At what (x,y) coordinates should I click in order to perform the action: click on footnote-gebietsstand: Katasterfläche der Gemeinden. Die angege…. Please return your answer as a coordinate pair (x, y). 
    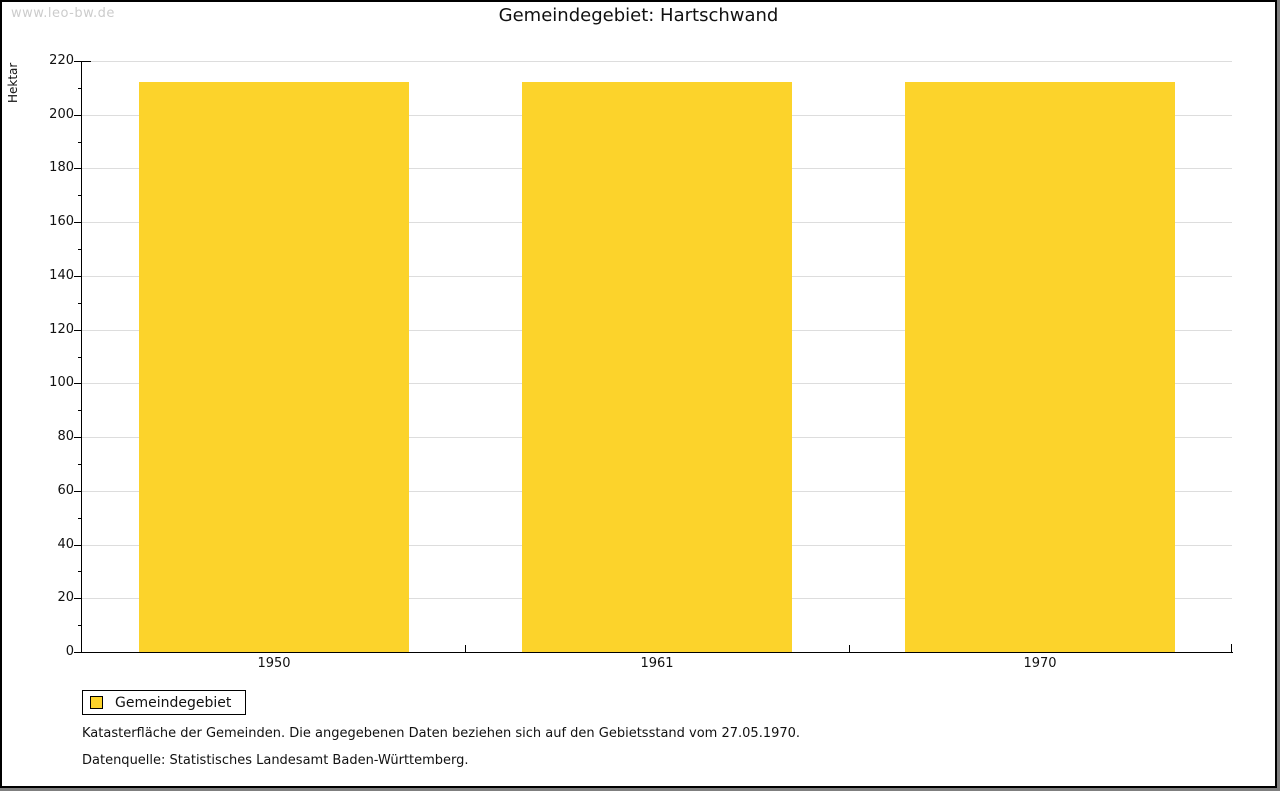
    Looking at the image, I should click on (441, 733).